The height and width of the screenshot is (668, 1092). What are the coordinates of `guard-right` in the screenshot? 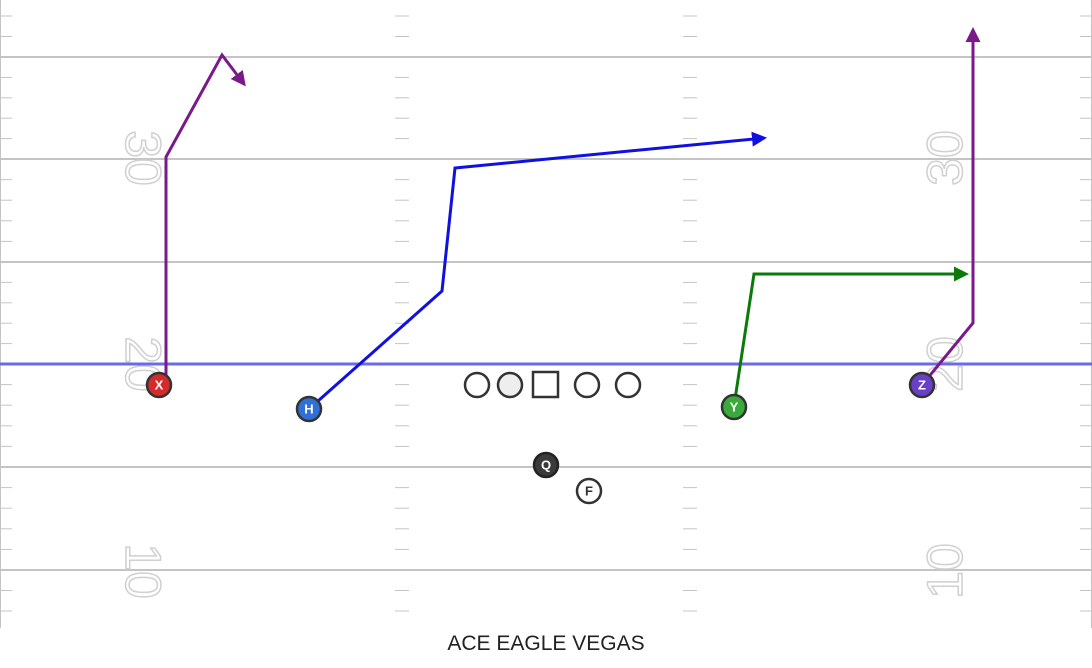 It's located at (587, 385).